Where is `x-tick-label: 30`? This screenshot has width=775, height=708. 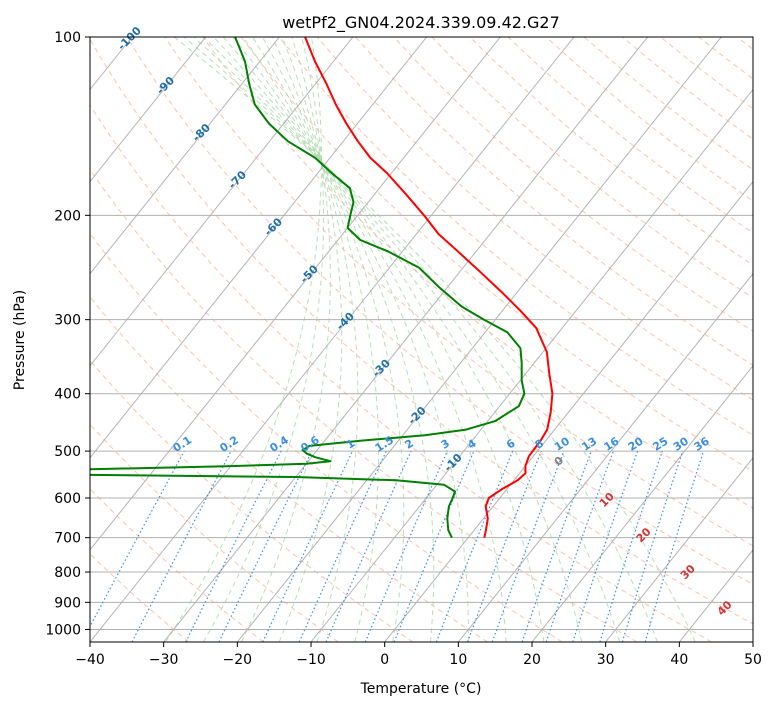
x-tick-label: 30 is located at coordinates (606, 660).